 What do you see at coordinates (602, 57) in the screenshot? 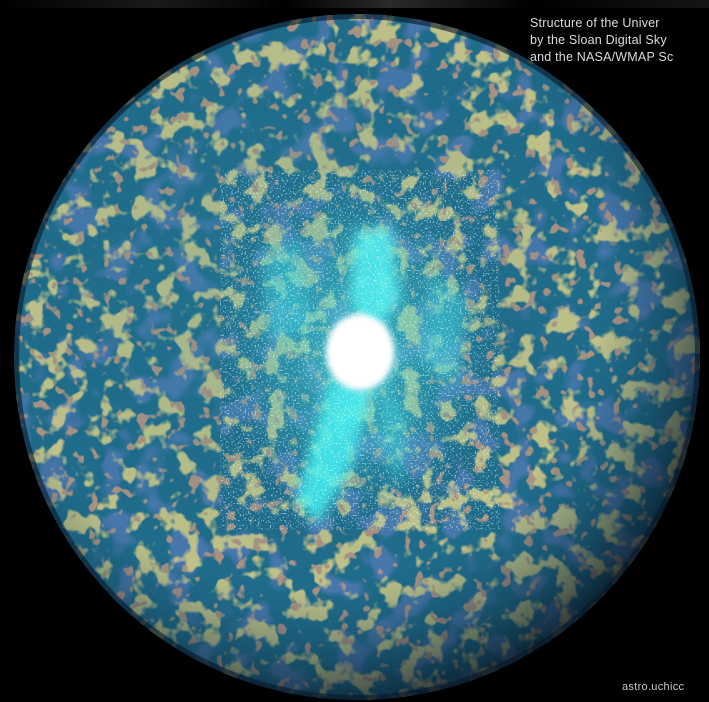
I see `caption-line-3: and the NASA/WMAP Sc` at bounding box center [602, 57].